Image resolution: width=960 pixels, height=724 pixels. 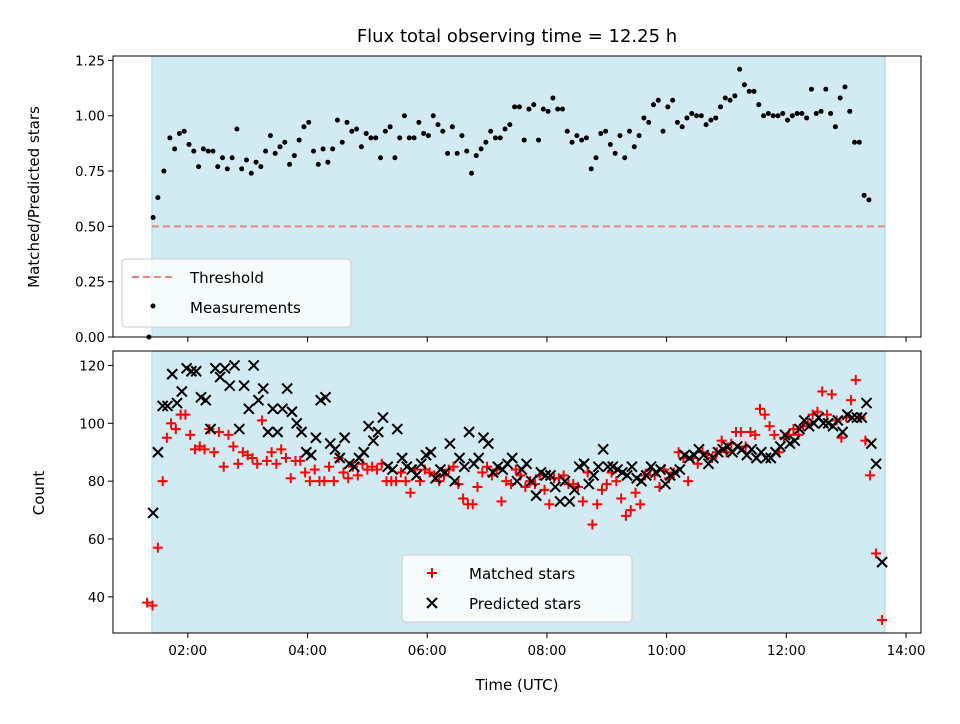 What do you see at coordinates (90, 338) in the screenshot?
I see `ratio-y-tick-label: 0.00` at bounding box center [90, 338].